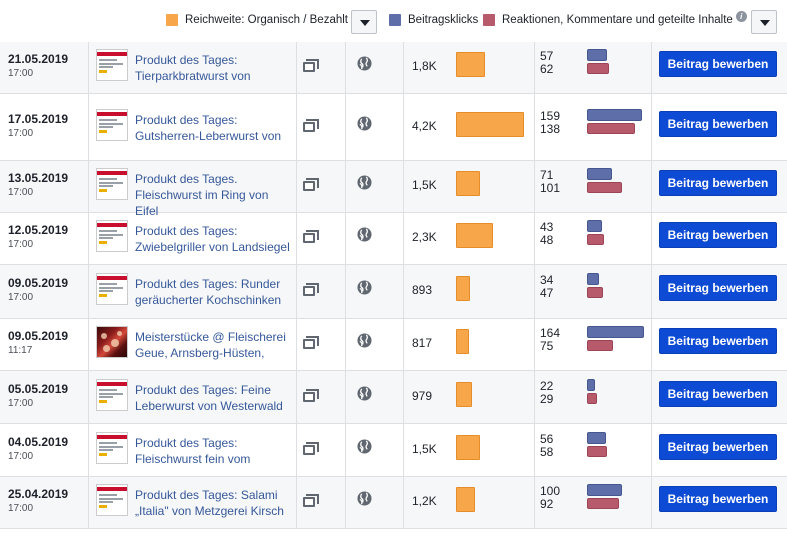  Describe the element at coordinates (172, 20) in the screenshot. I see `legend-reach-swatch` at that location.